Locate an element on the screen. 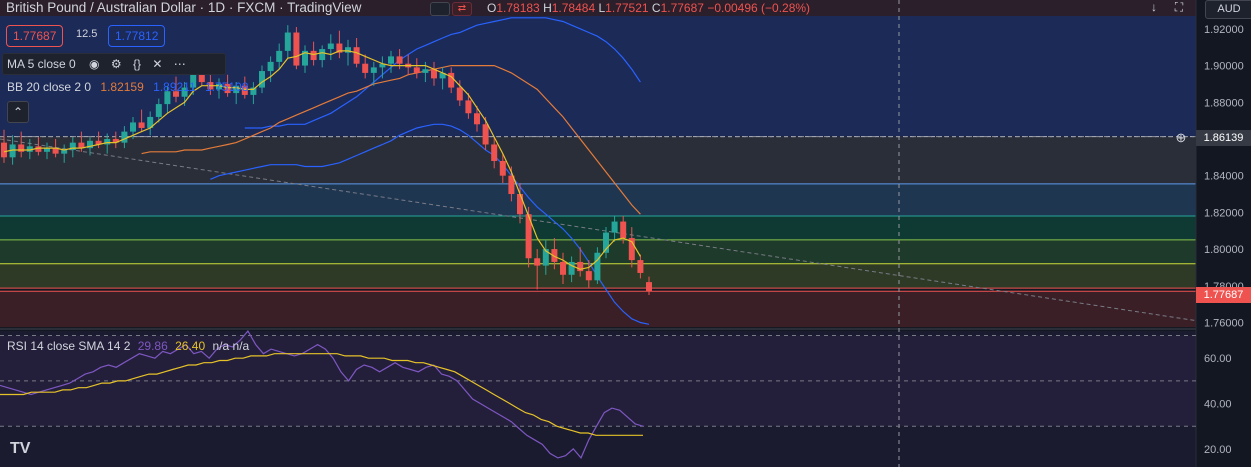  symbol-toggle: ⇄ is located at coordinates (451, 8).